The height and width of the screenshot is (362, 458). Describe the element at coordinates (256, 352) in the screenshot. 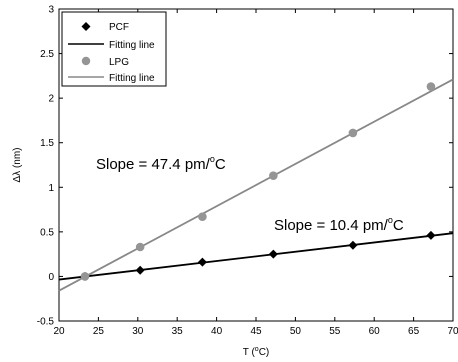

I see `x-axis-label: T (oC)` at that location.